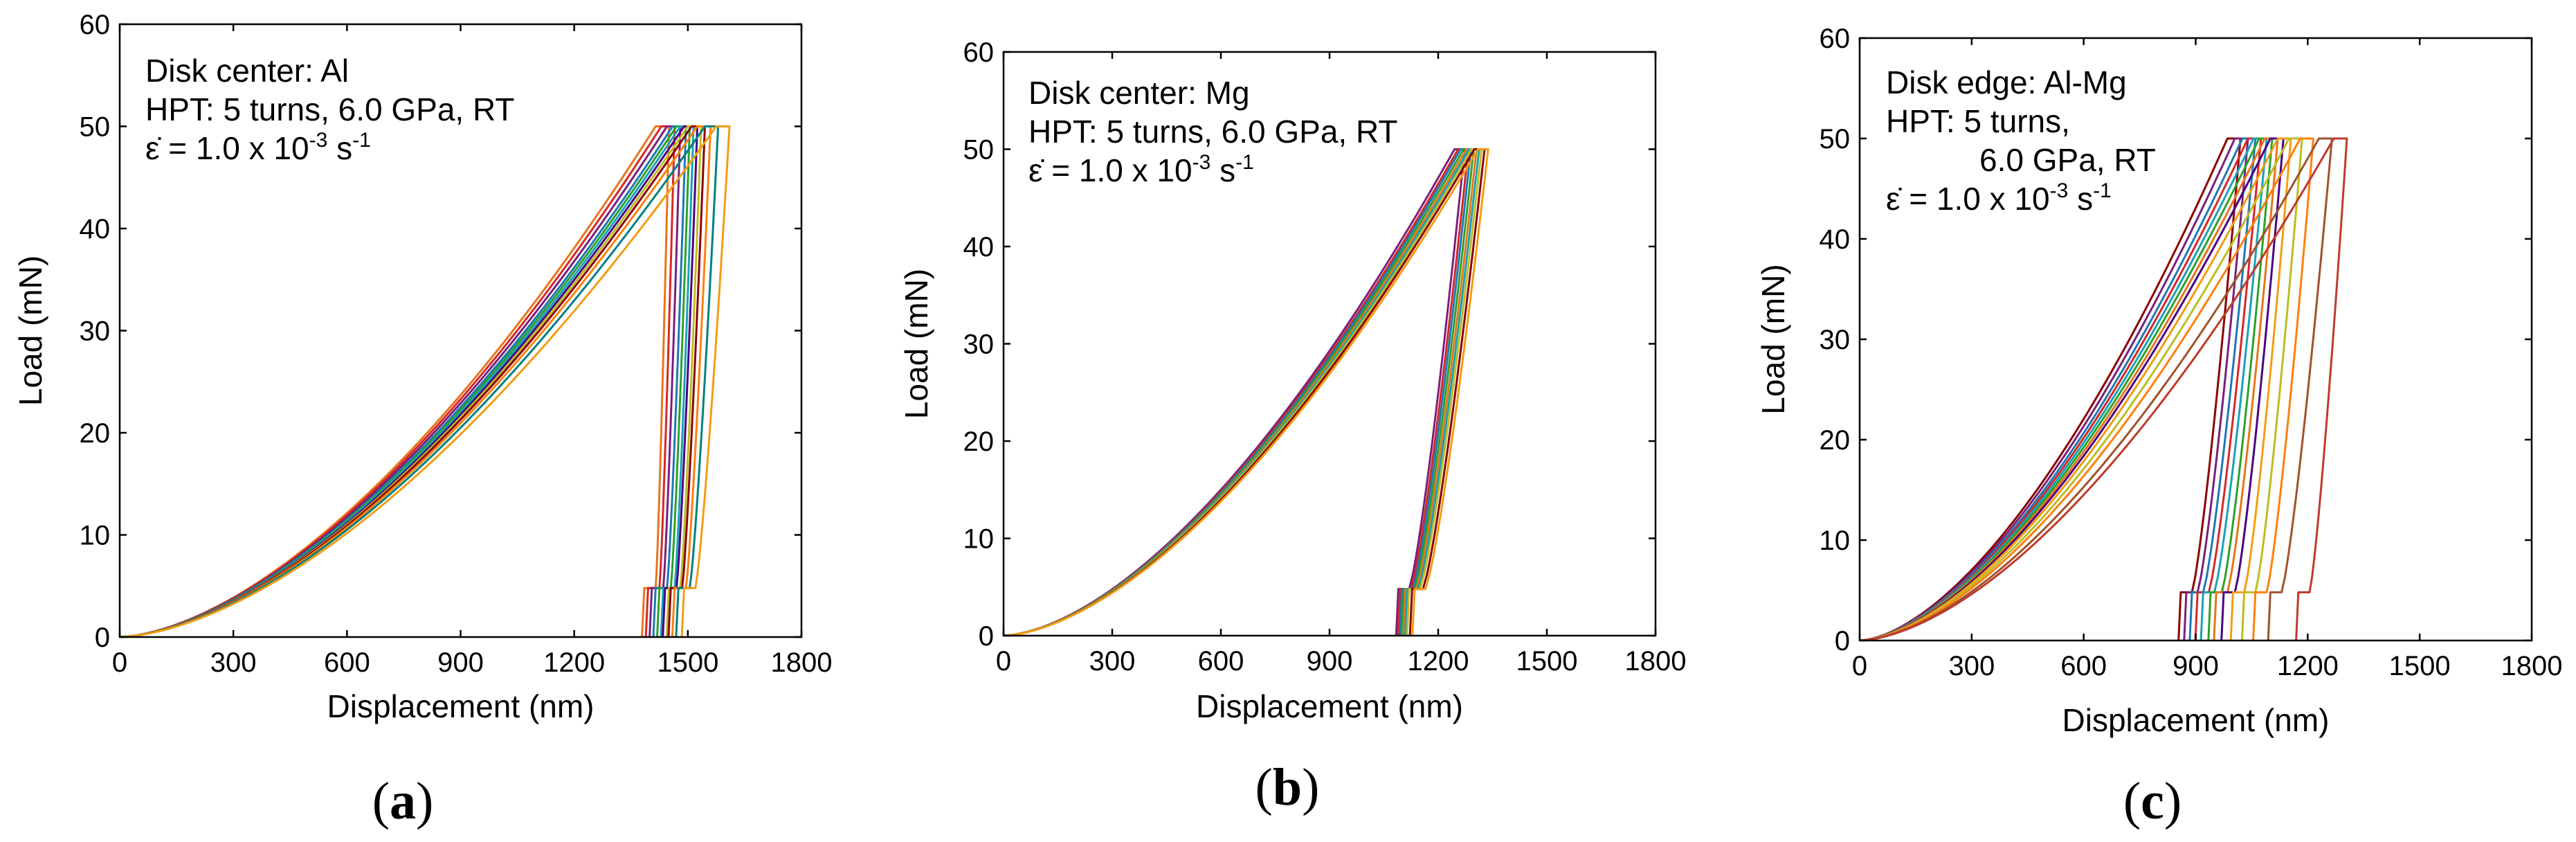 The image size is (2576, 842). I want to click on annotation-line: Disk center: Mg, so click(1139, 93).